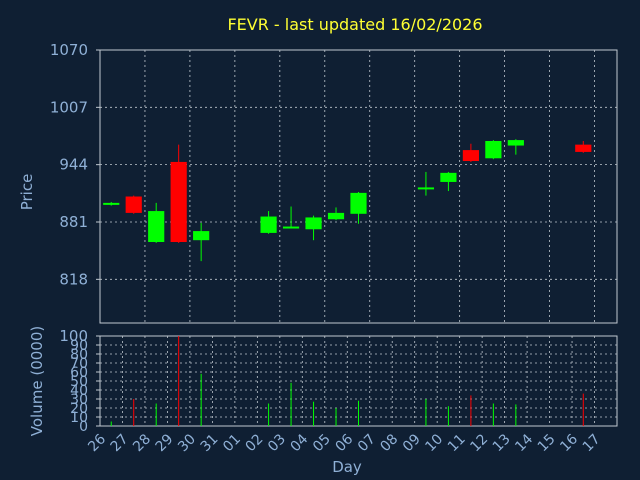 The width and height of the screenshot is (640, 480). I want to click on x-tick-label: 04, so click(300, 443).